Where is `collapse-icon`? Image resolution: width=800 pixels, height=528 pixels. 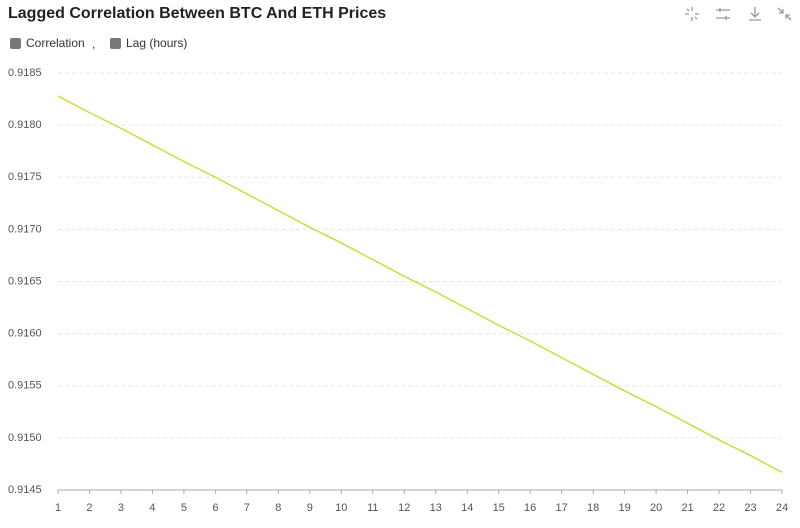 collapse-icon is located at coordinates (784, 14).